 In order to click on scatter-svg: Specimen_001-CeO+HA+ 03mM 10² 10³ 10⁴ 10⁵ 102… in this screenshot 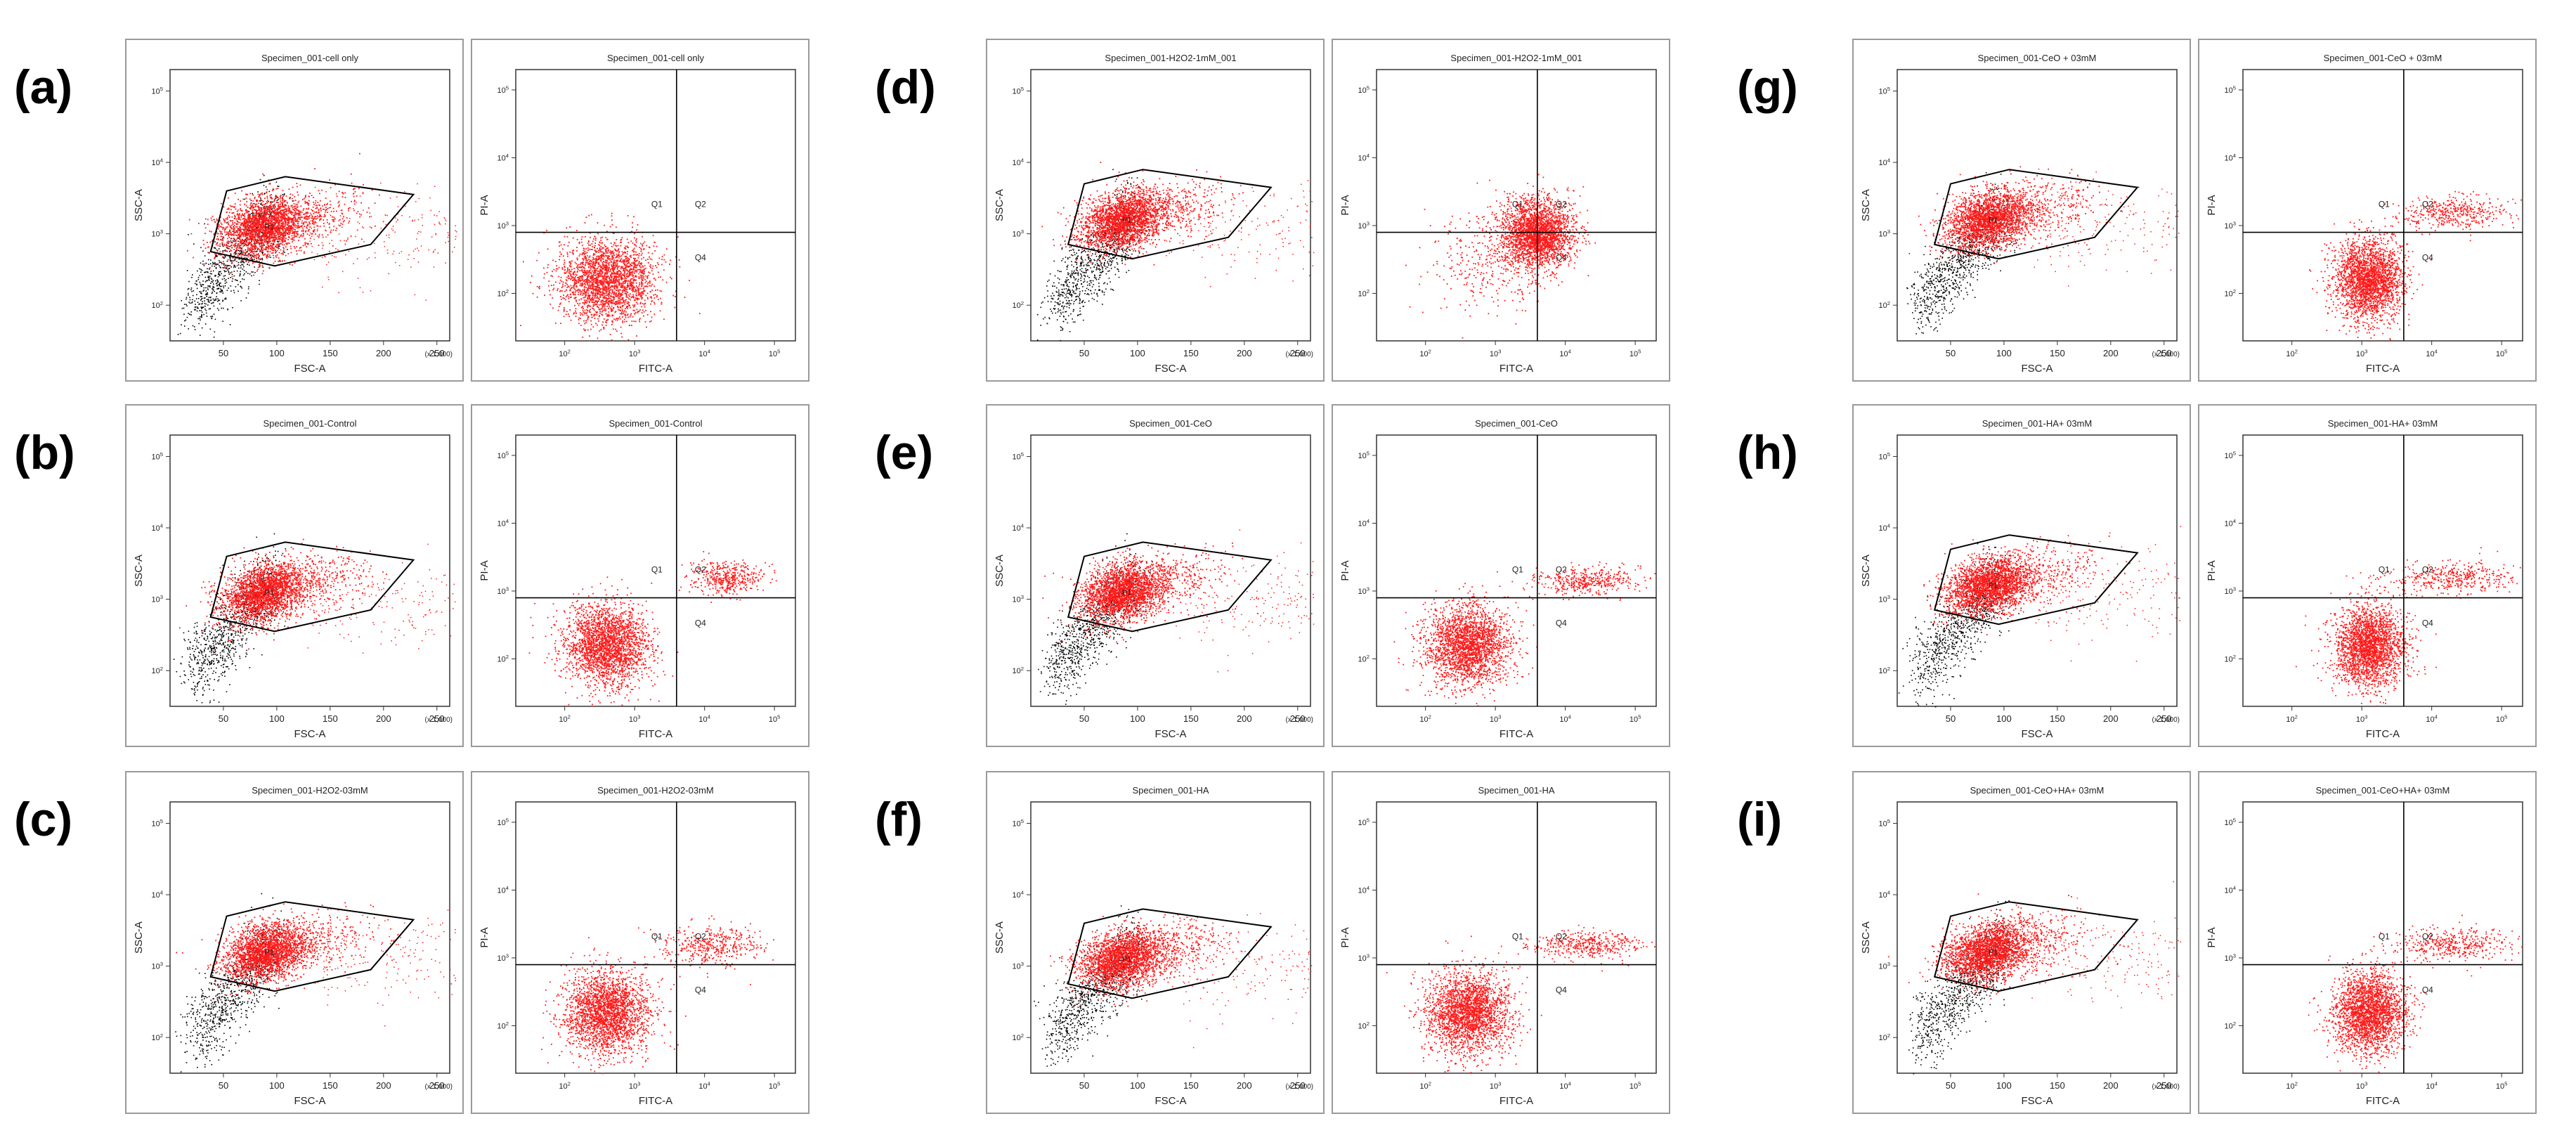, I will do `click(2364, 946)`.